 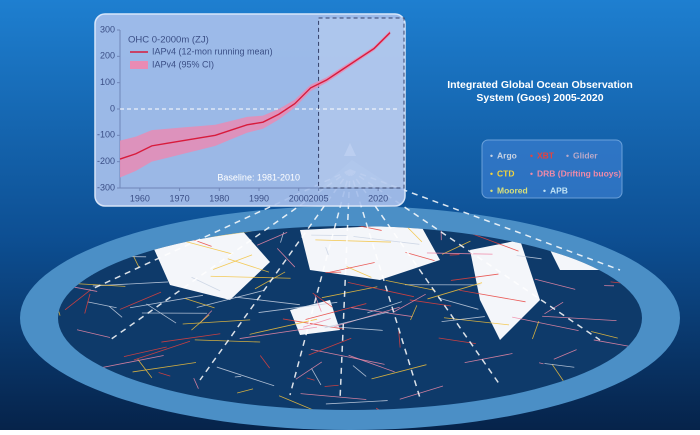 What do you see at coordinates (585, 155) in the screenshot?
I see `legend-label: Glider` at bounding box center [585, 155].